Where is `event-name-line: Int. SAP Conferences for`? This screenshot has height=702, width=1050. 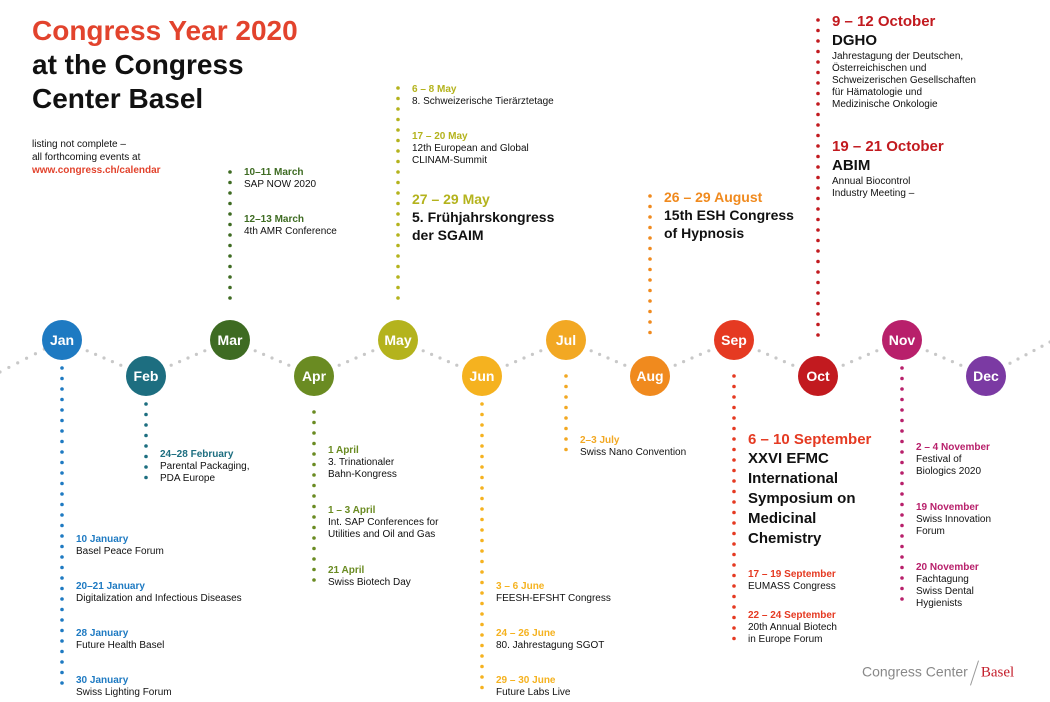 event-name-line: Int. SAP Conferences for is located at coordinates (383, 522).